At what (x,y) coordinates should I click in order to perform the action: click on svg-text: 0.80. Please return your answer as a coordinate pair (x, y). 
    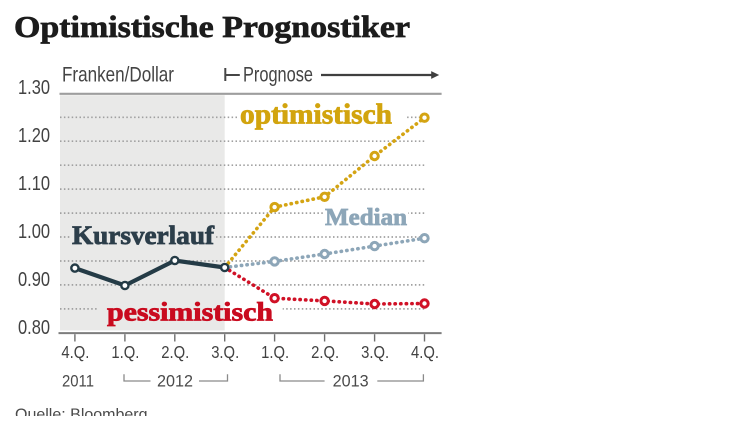
    Looking at the image, I should click on (34, 328).